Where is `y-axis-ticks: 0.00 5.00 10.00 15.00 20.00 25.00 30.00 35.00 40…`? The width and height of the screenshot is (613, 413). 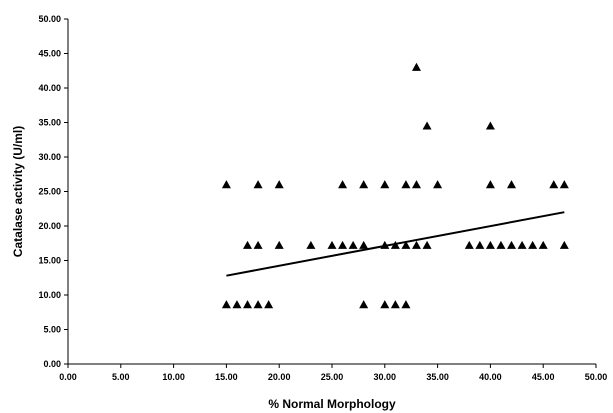
y-axis-ticks: 0.00 5.00 10.00 15.00 20.00 25.00 30.00 35.00 40… is located at coordinates (53, 191).